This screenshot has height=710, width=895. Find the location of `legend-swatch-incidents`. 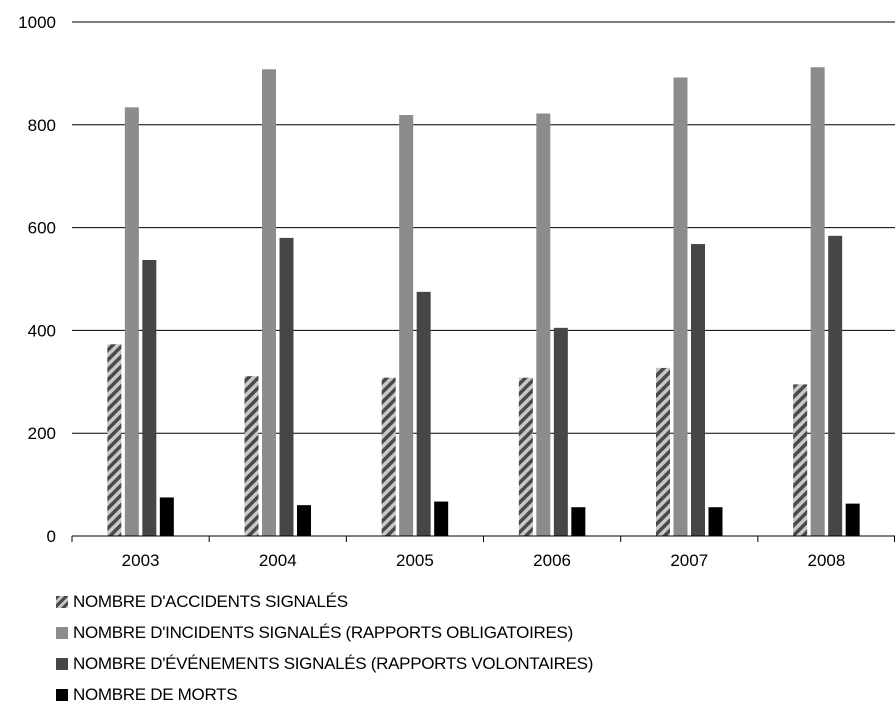

legend-swatch-incidents is located at coordinates (62, 632).